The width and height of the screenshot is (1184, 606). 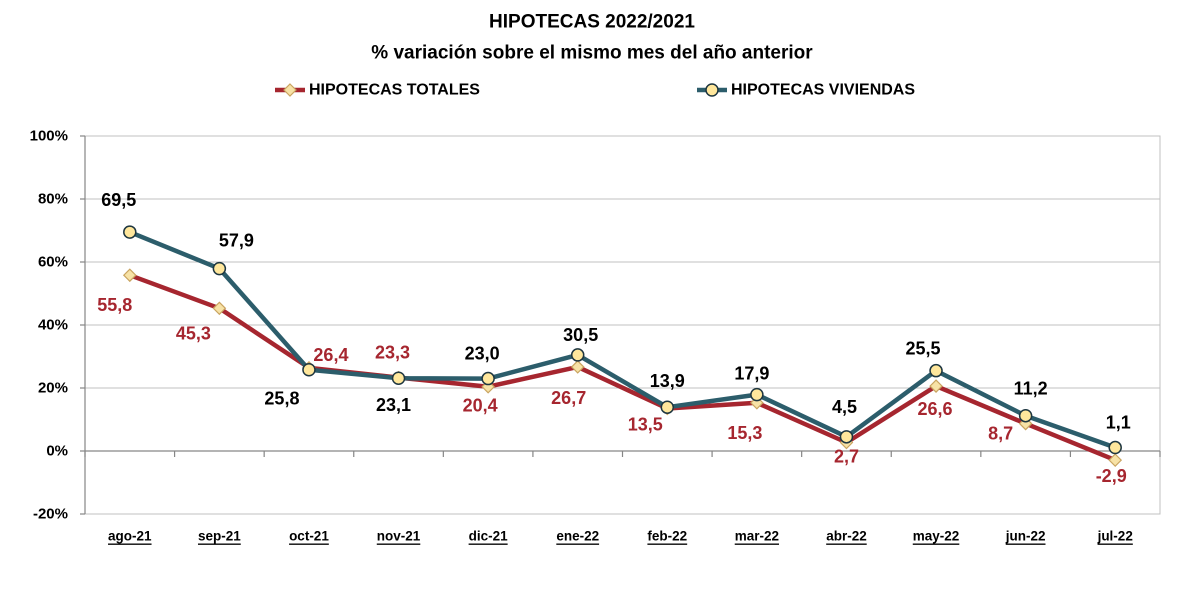 What do you see at coordinates (219, 536) in the screenshot?
I see `x-tick-label: sep-21` at bounding box center [219, 536].